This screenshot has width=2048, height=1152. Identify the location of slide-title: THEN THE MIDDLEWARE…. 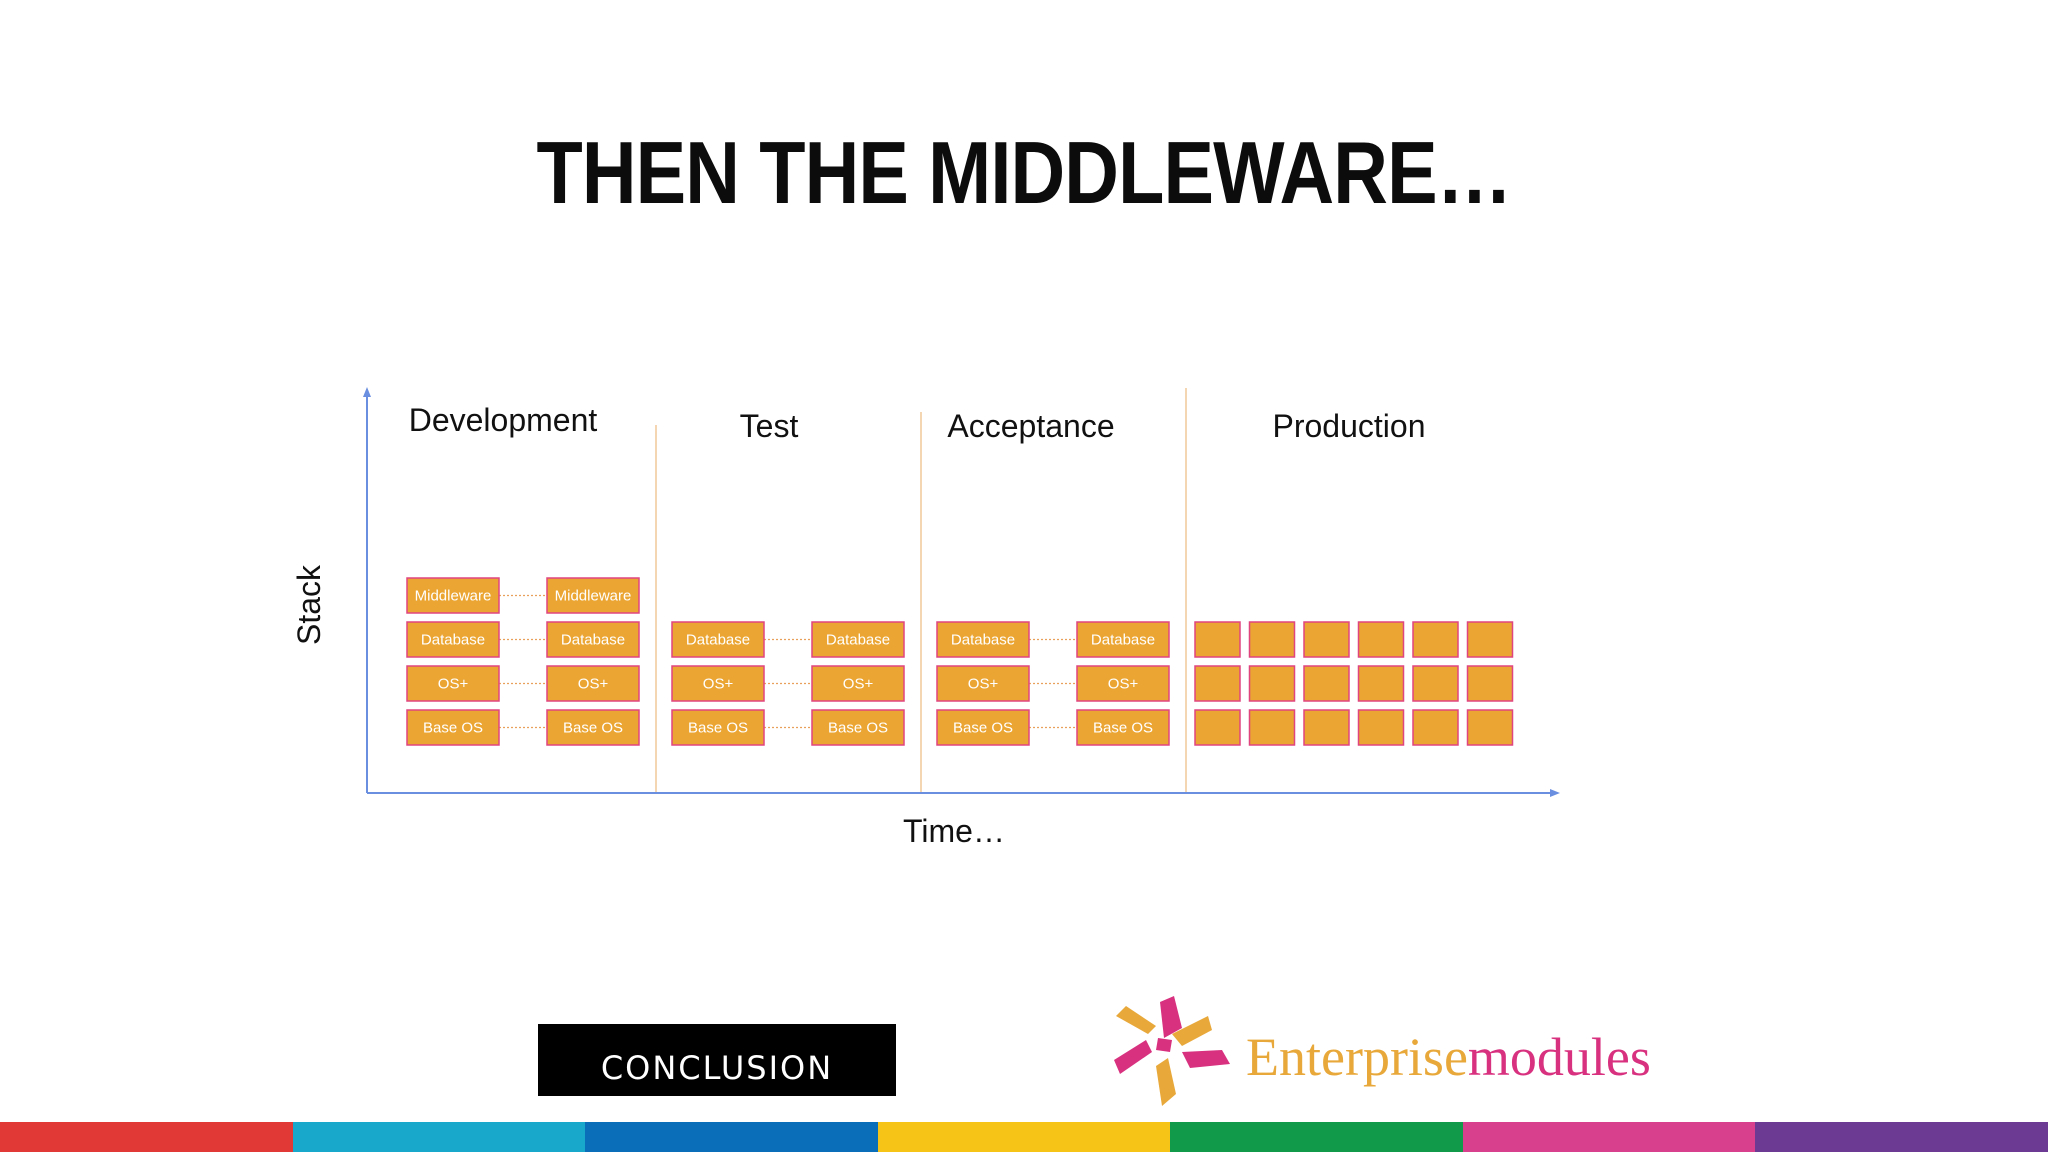
(1024, 172).